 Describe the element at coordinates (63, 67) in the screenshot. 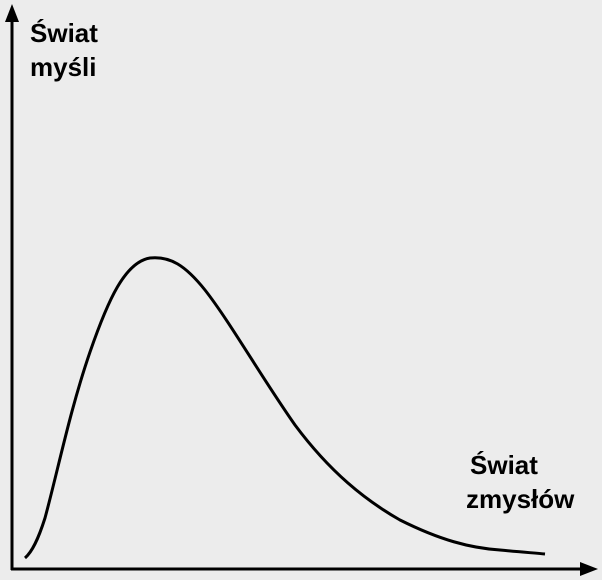

I see `y-axis-label: myśli` at that location.